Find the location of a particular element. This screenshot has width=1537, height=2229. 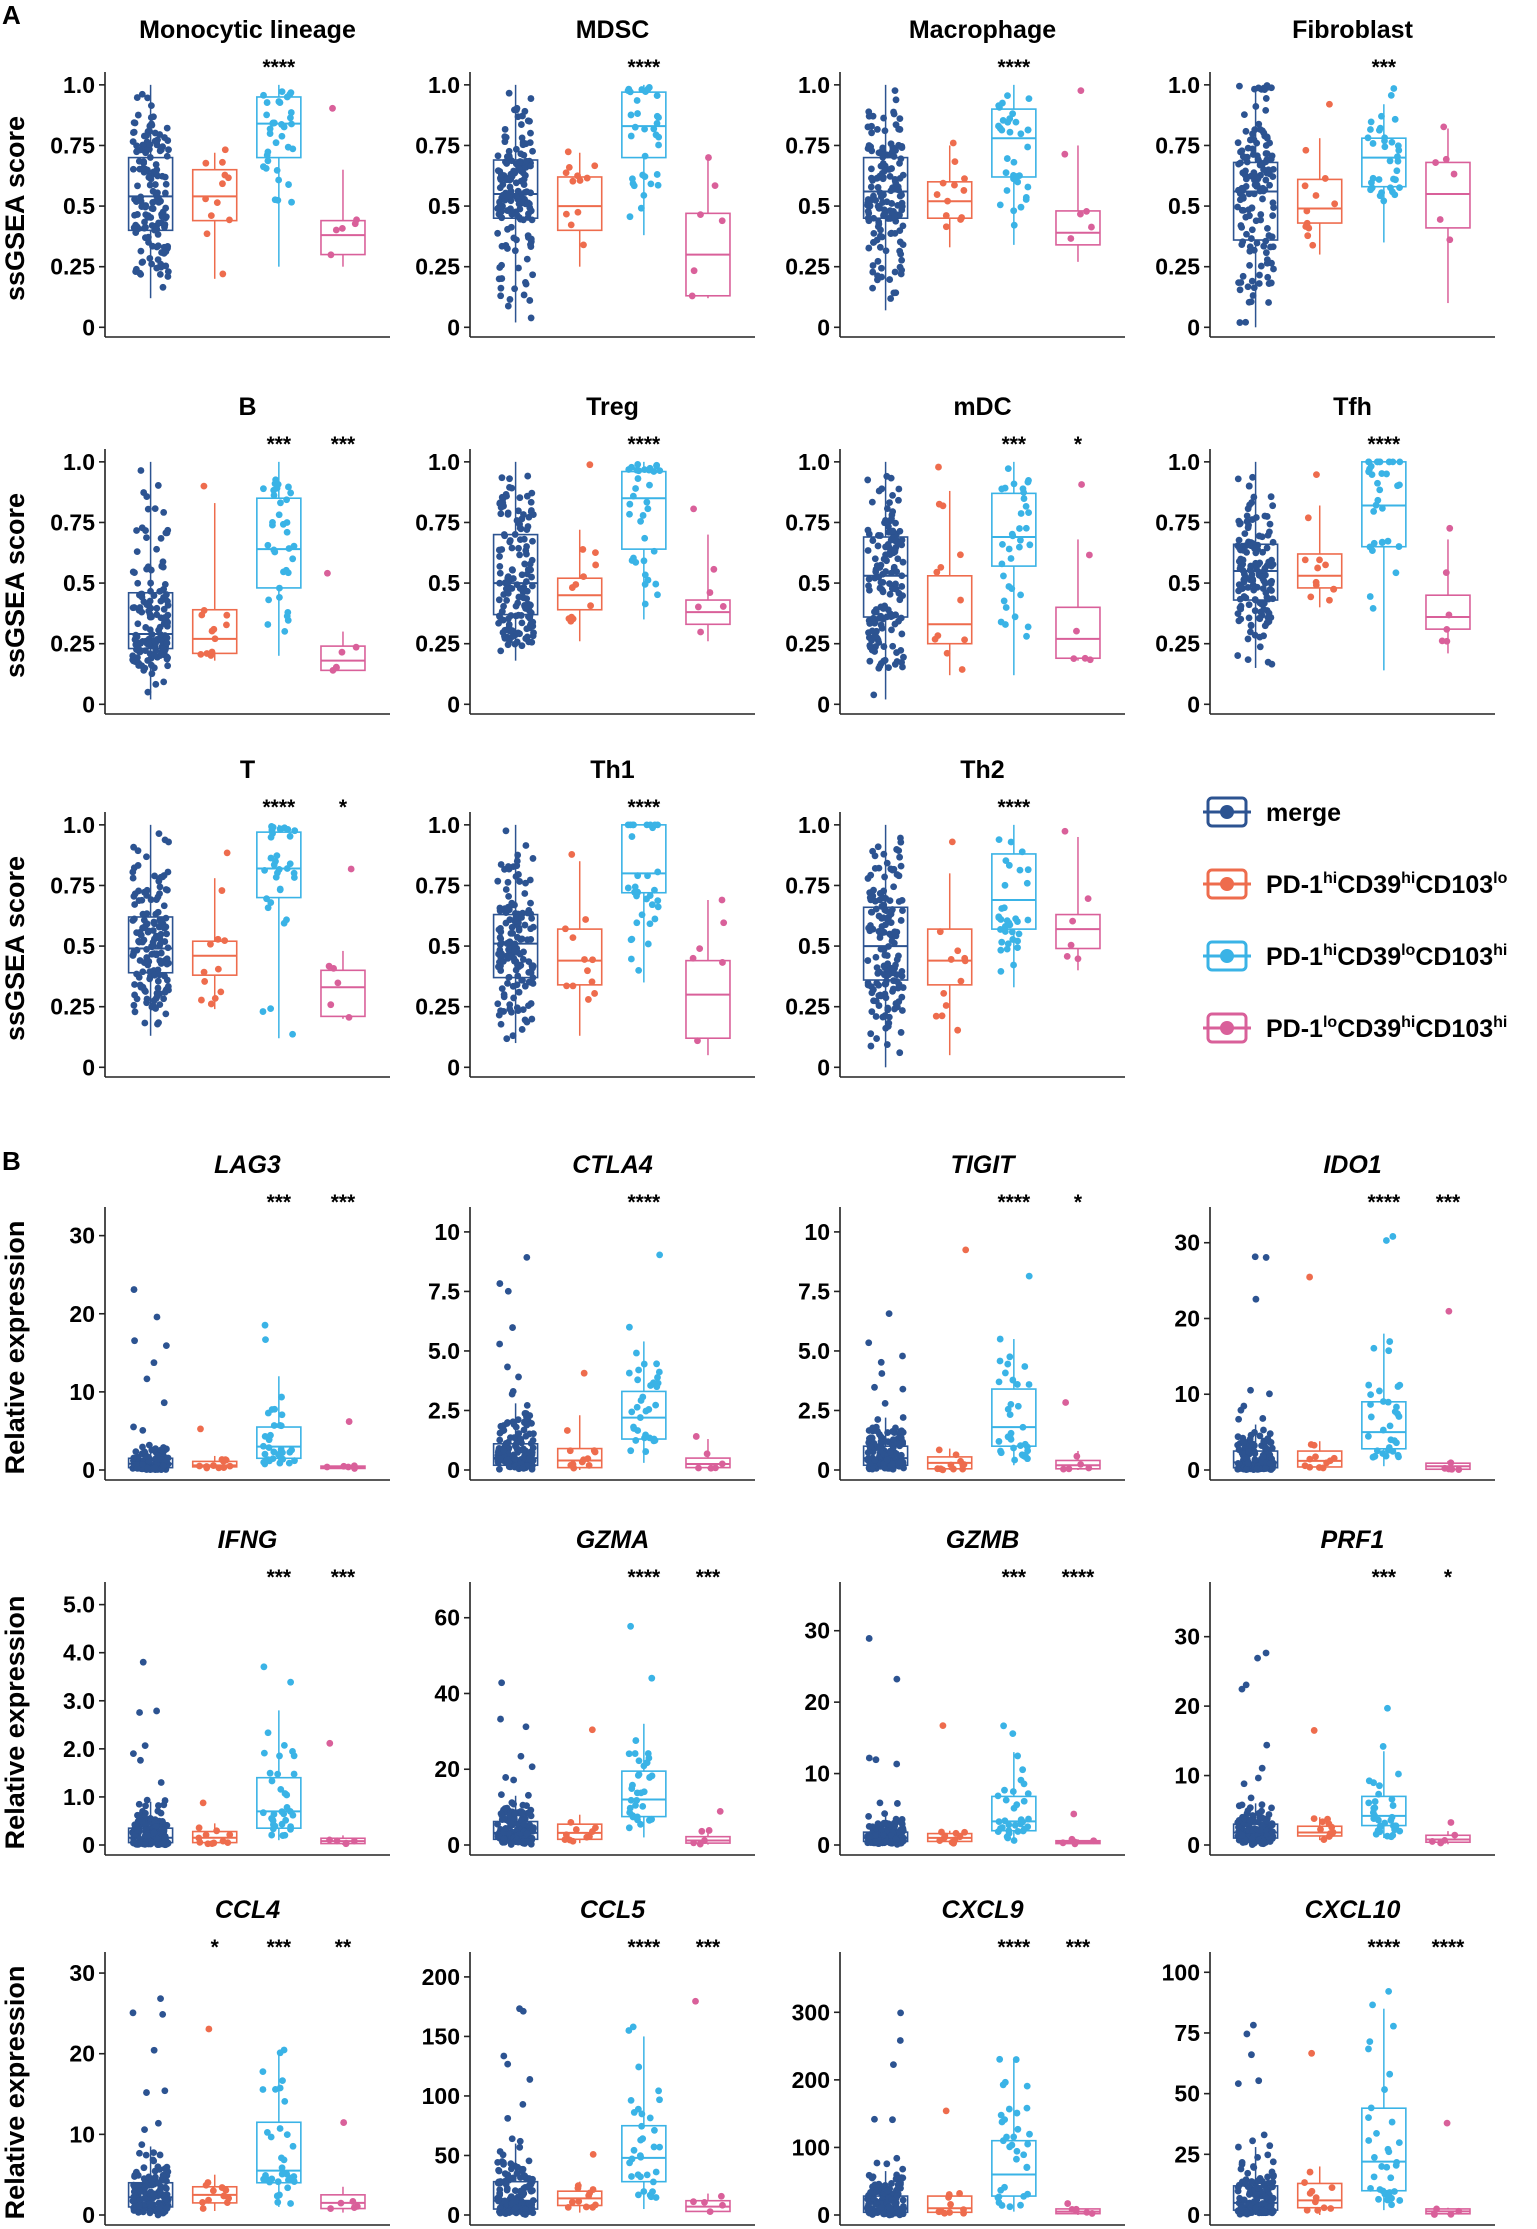

y-tick-label: 0.75 is located at coordinates (72, 885).